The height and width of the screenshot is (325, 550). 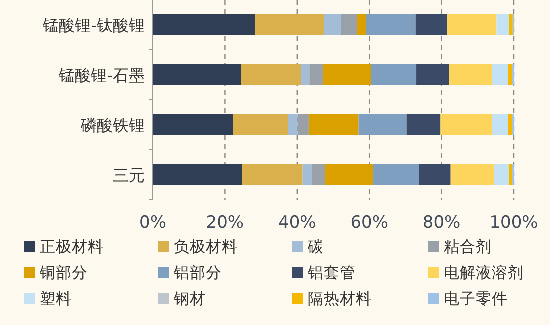 What do you see at coordinates (153, 223) in the screenshot?
I see `x-tick-label: 0%` at bounding box center [153, 223].